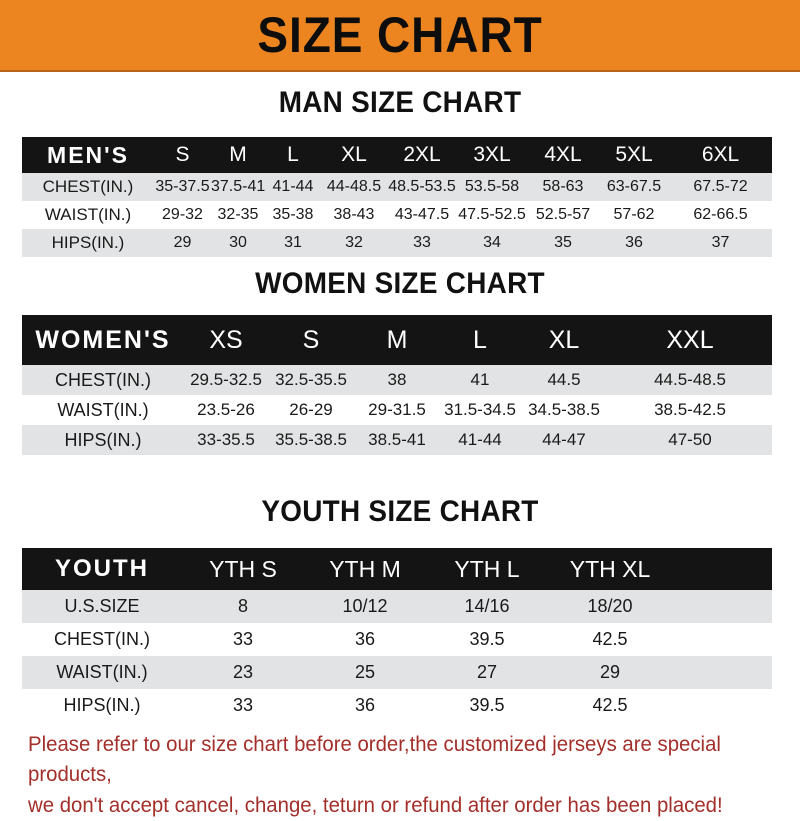  Describe the element at coordinates (492, 242) in the screenshot. I see `man-cell-2-5: 34` at that location.